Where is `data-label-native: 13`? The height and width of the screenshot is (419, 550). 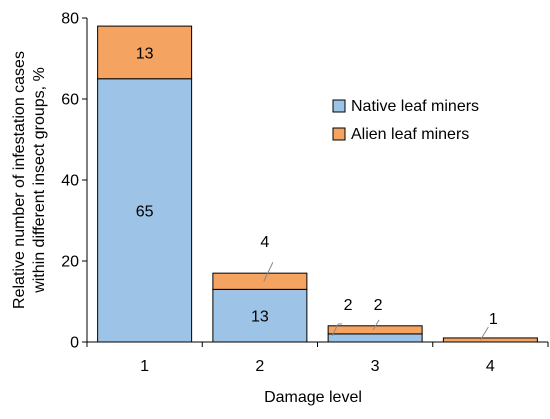 data-label-native: 13 is located at coordinates (260, 317).